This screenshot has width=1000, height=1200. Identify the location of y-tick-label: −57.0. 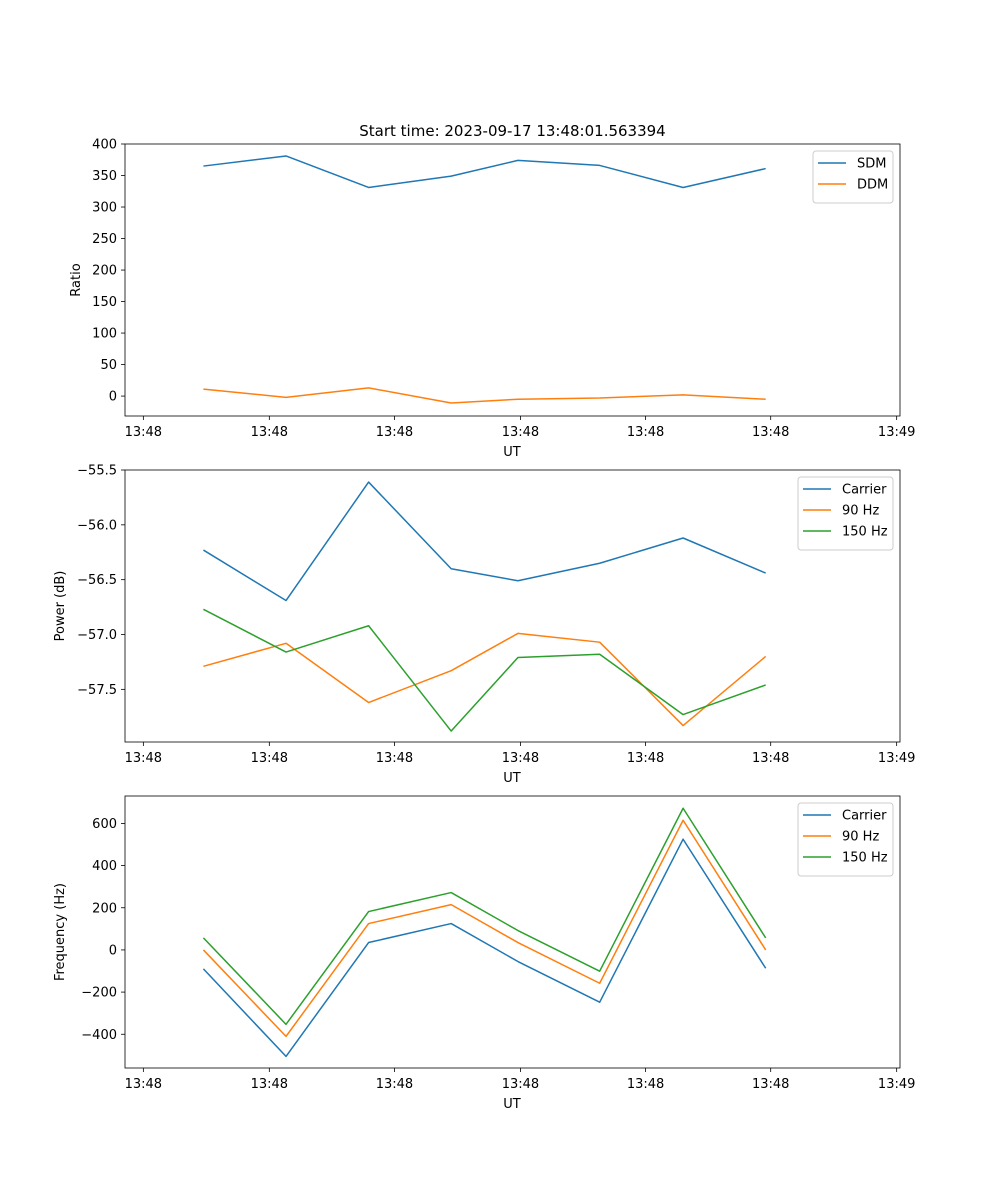
(97, 635).